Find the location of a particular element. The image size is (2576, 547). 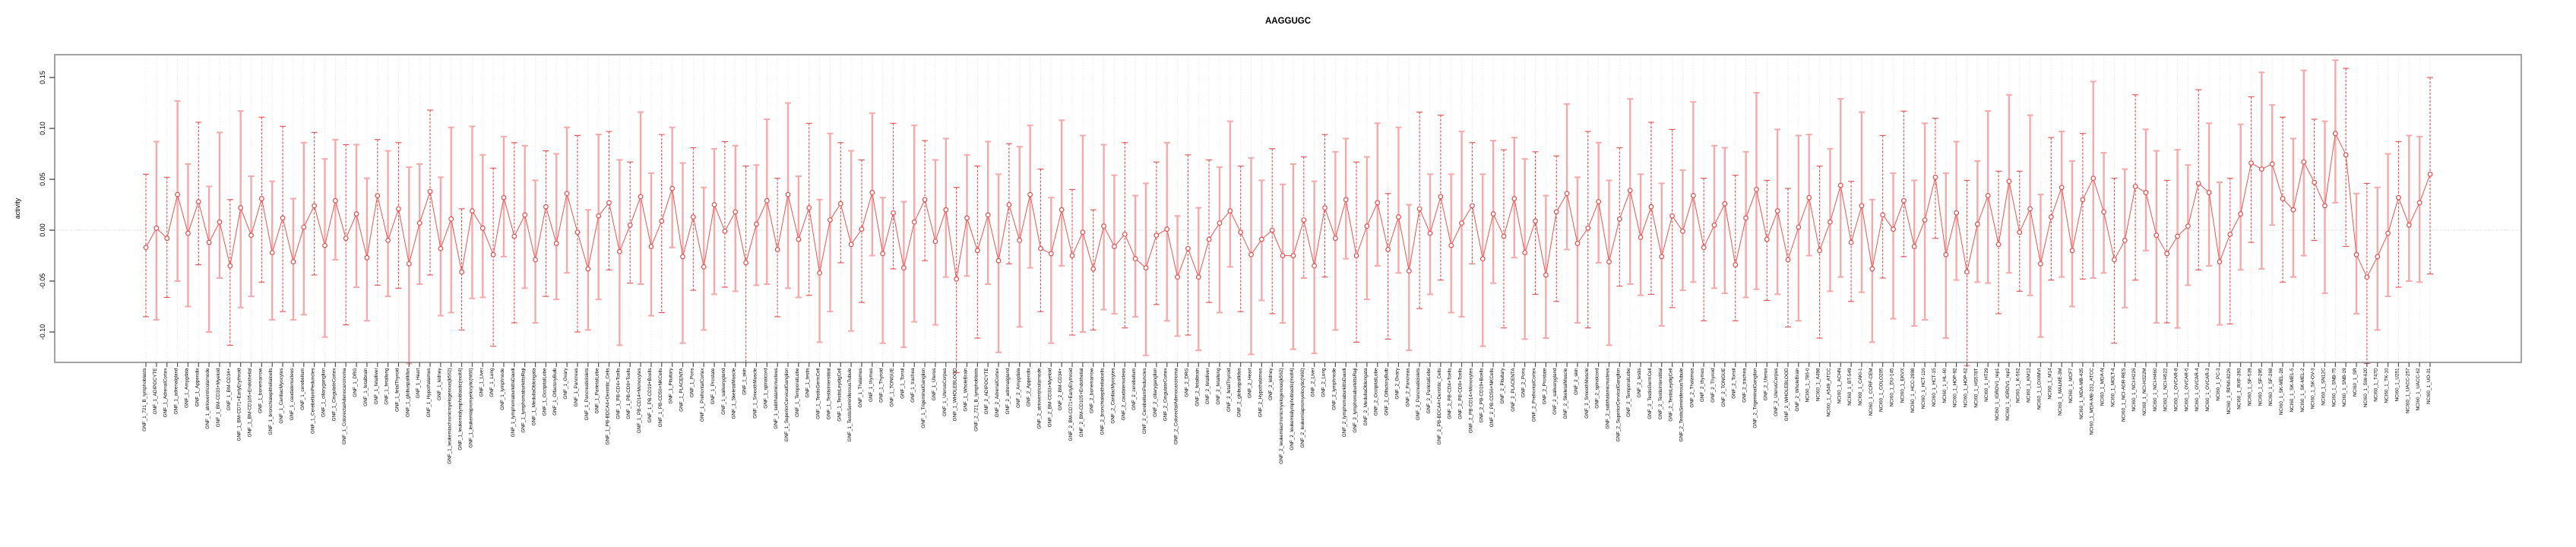

x-tick-label: GNF_2_globuspallidus is located at coordinates (1240, 392).